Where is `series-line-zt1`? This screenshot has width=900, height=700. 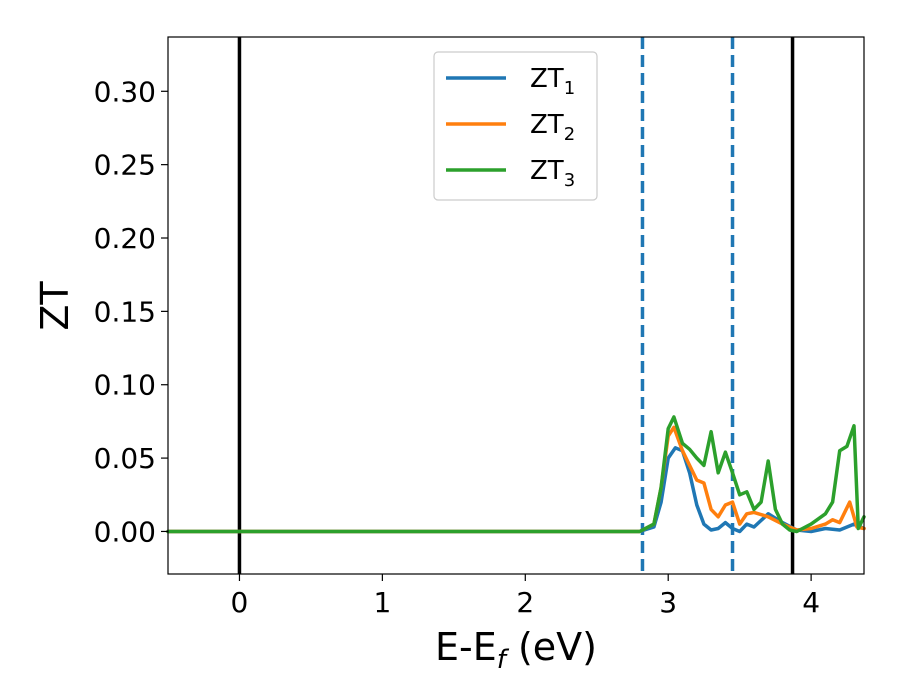
series-line-zt1 is located at coordinates (516, 490).